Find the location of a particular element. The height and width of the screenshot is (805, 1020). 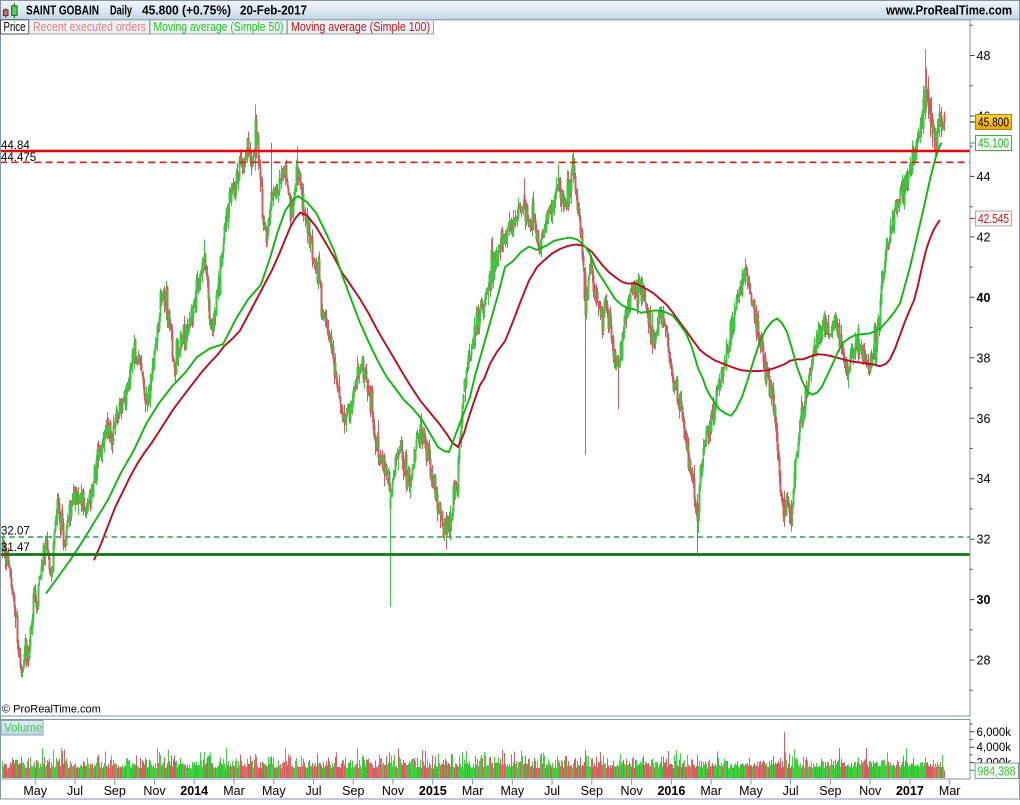

svg-text: 20-Feb-2017 is located at coordinates (273, 11).